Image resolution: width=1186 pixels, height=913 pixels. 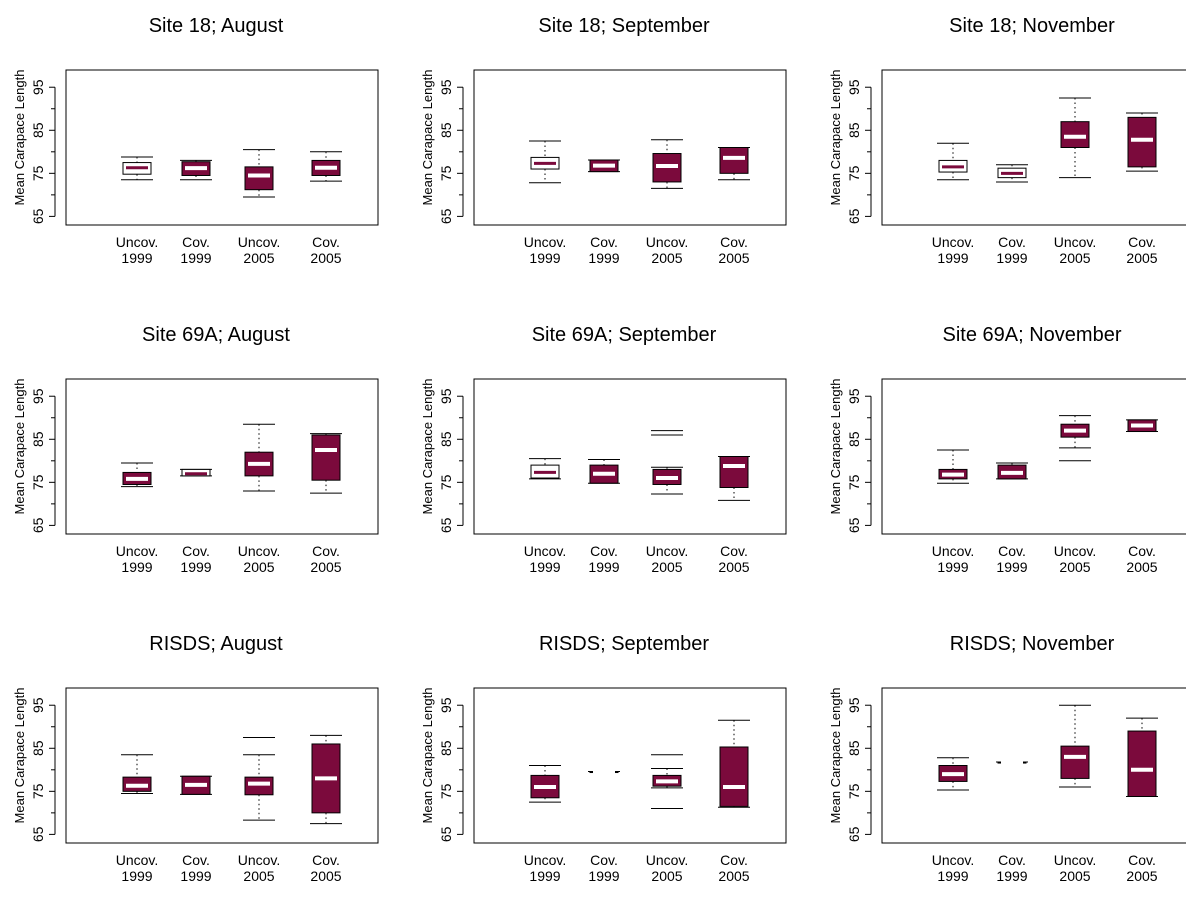 What do you see at coordinates (1032, 335) in the screenshot?
I see `chart-title: Site 69A; November` at bounding box center [1032, 335].